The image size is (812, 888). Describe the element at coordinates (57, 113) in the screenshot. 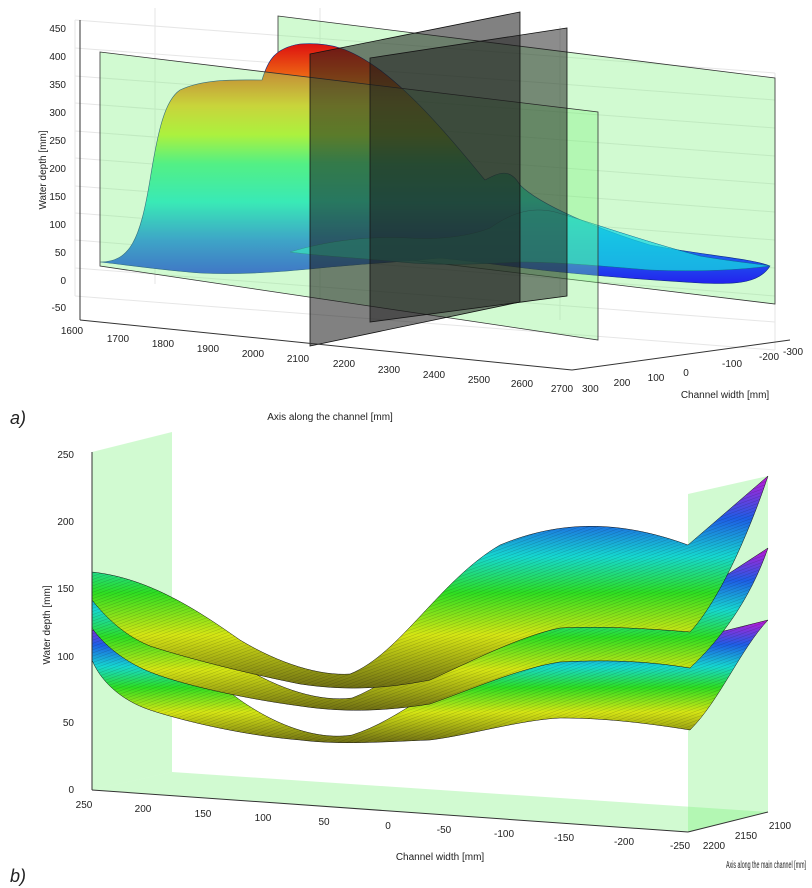

I see `chart-a-z-tick: 300` at that location.